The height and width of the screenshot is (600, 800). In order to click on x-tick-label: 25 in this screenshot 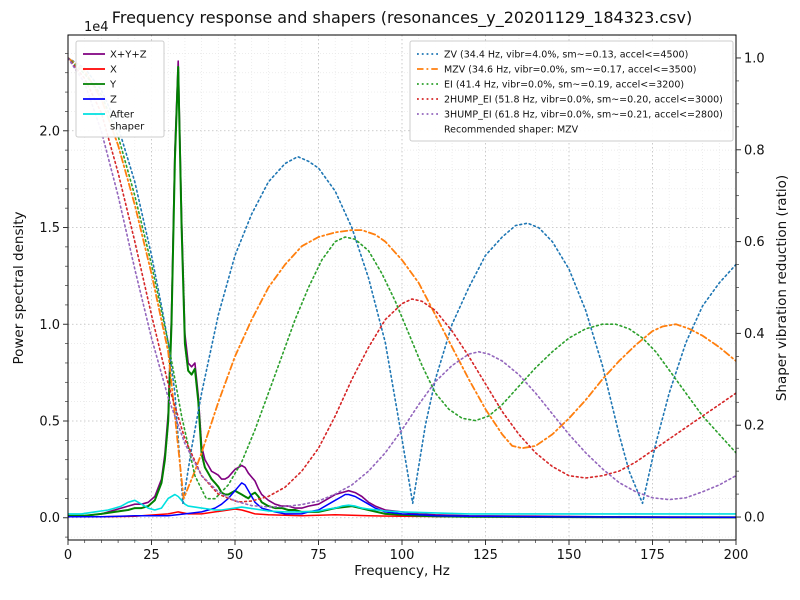, I will do `click(151, 555)`.